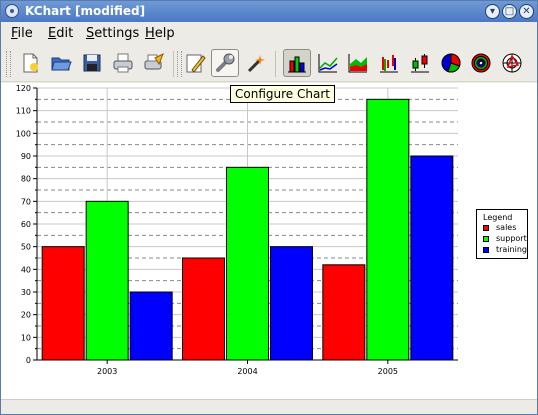 The height and width of the screenshot is (415, 538). I want to click on hilo-chart-icon, so click(389, 63).